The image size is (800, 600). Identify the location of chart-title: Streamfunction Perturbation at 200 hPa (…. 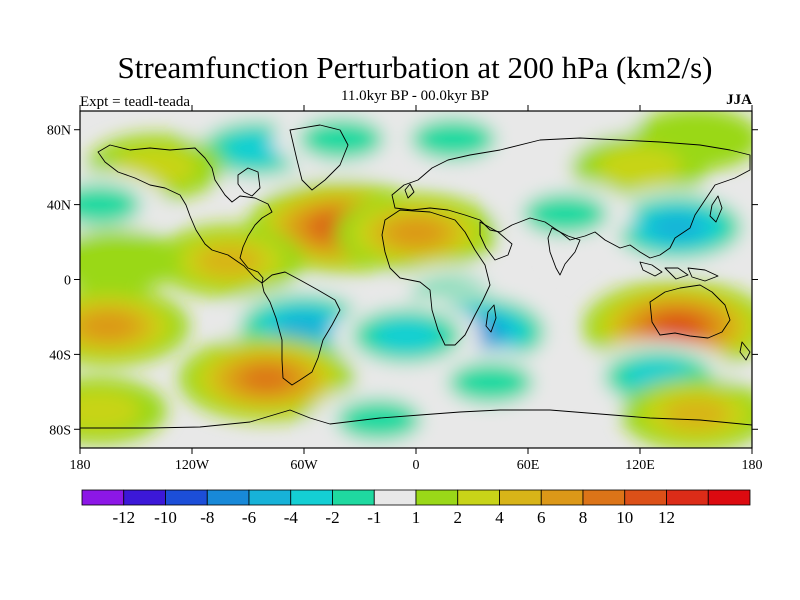
(415, 67).